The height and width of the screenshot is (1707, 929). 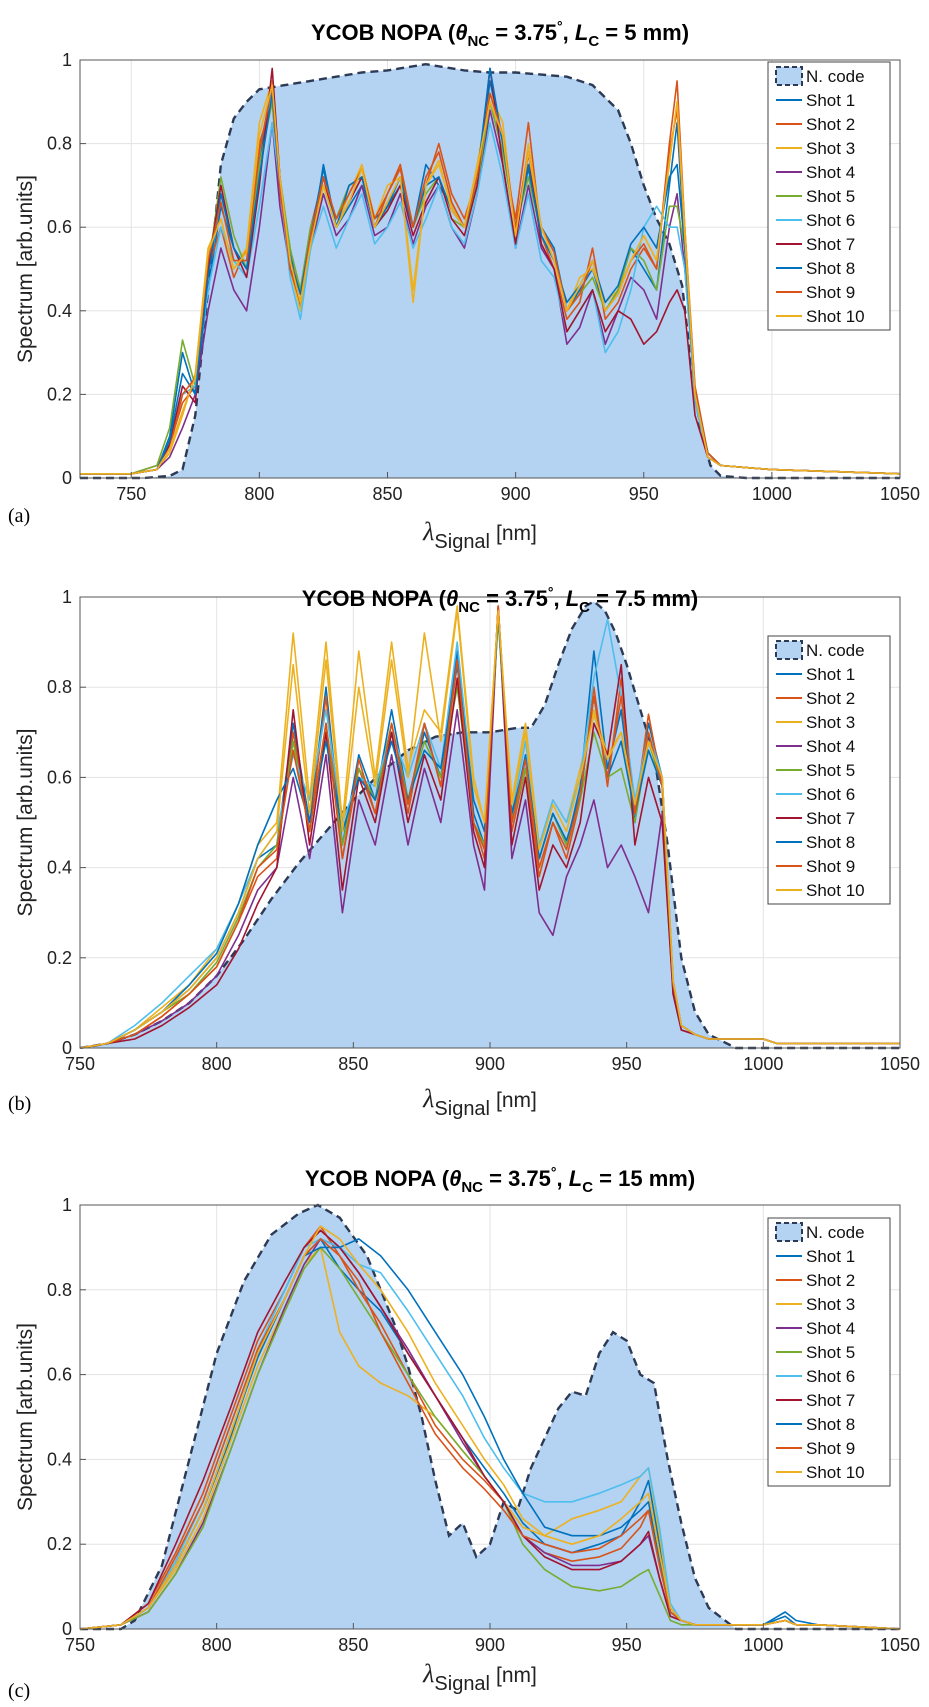 What do you see at coordinates (19, 516) in the screenshot?
I see `panel-tag: (a)` at bounding box center [19, 516].